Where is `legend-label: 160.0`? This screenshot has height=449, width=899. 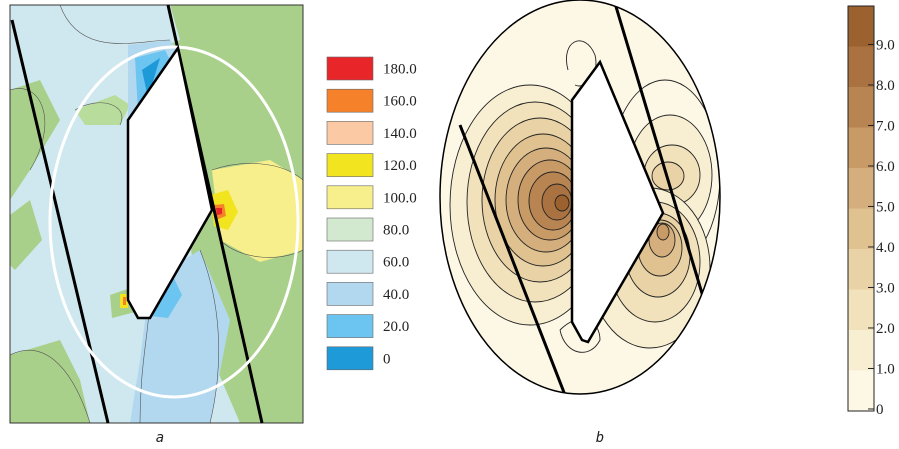 legend-label: 160.0 is located at coordinates (400, 102).